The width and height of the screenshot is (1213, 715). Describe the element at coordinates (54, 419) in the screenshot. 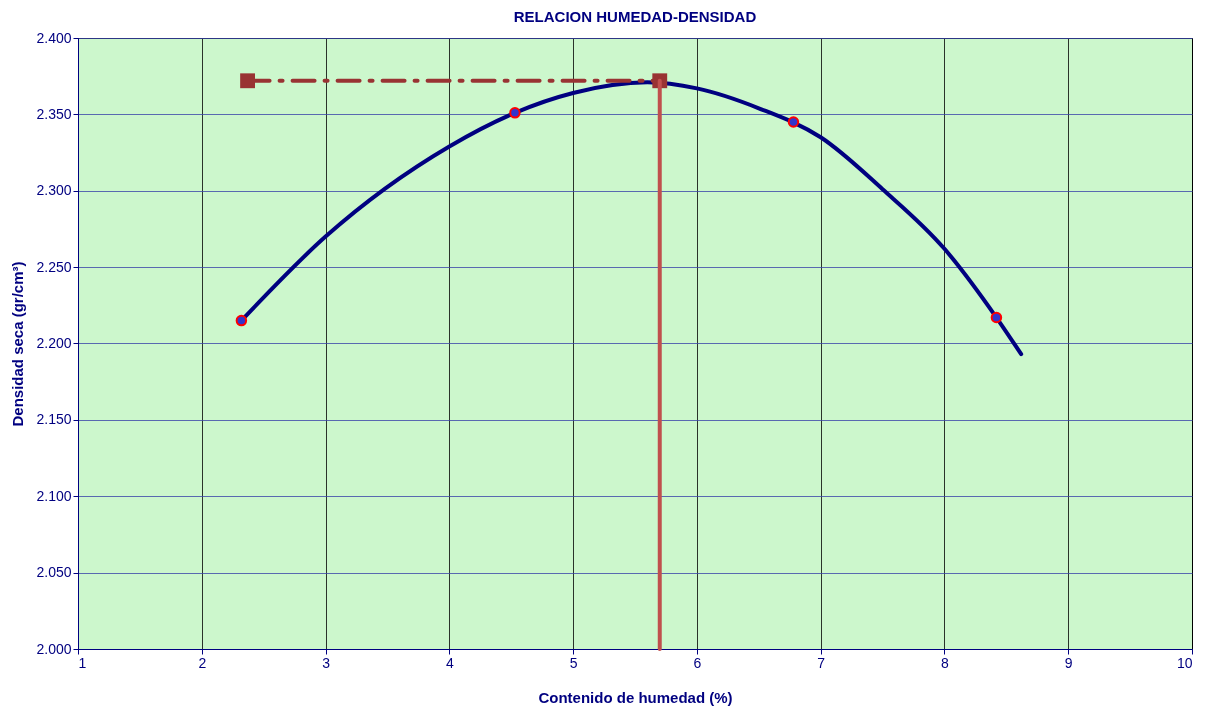

I see `y-tick-label: 2.150` at that location.